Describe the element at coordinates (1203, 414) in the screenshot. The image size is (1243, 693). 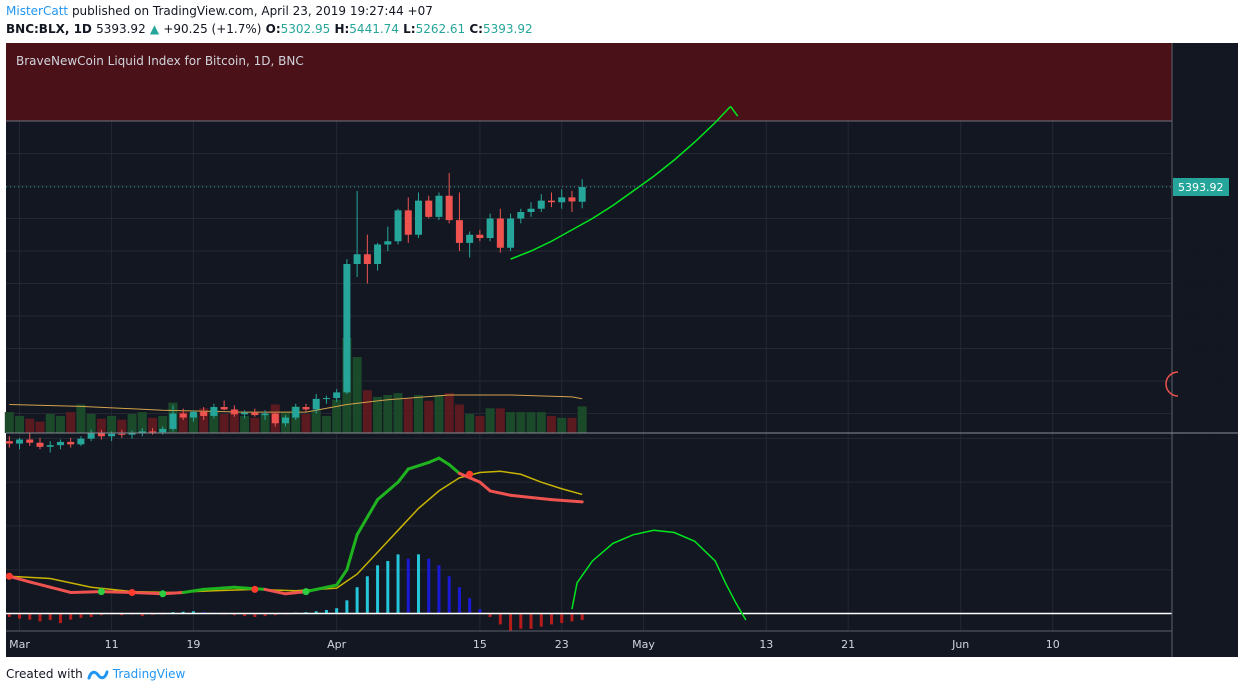
I see `price-tick-label: 4000.00` at that location.